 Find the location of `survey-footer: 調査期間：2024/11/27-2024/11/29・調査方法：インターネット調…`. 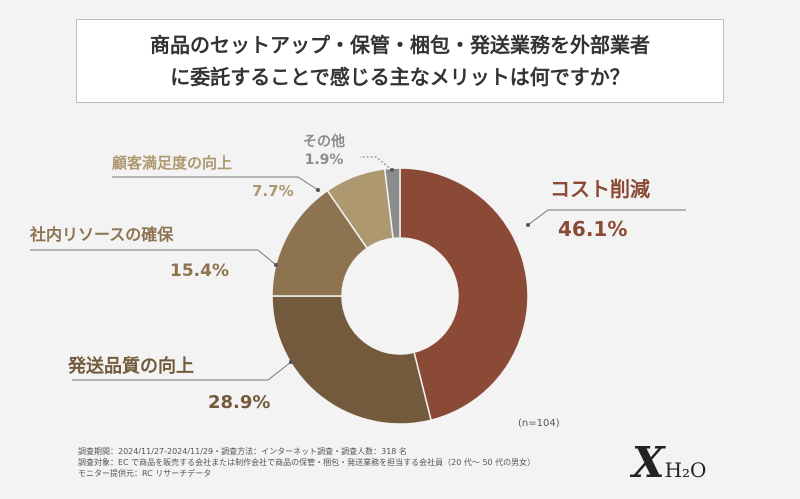

survey-footer: 調査期間：2024/11/27-2024/11/29・調査方法：インターネット調… is located at coordinates (306, 462).